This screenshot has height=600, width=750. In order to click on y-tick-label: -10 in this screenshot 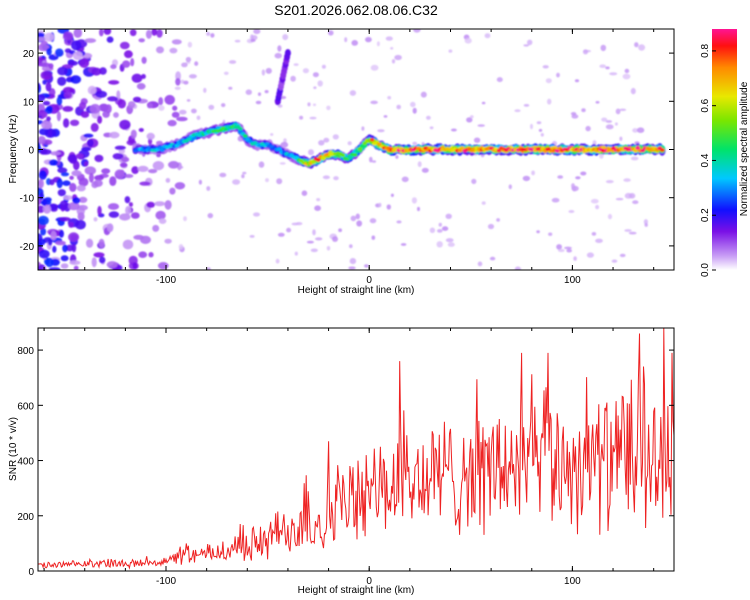, I will do `click(27, 199)`.